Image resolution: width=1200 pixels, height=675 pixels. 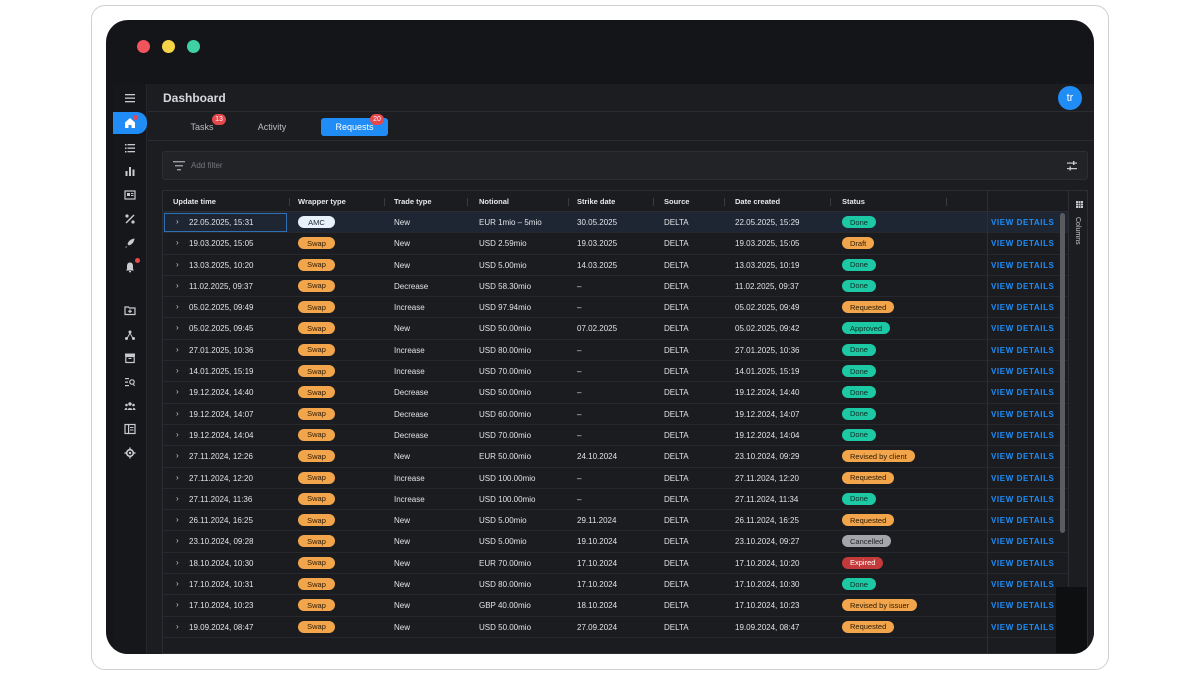 I want to click on maximize-window-dot, so click(x=193, y=46).